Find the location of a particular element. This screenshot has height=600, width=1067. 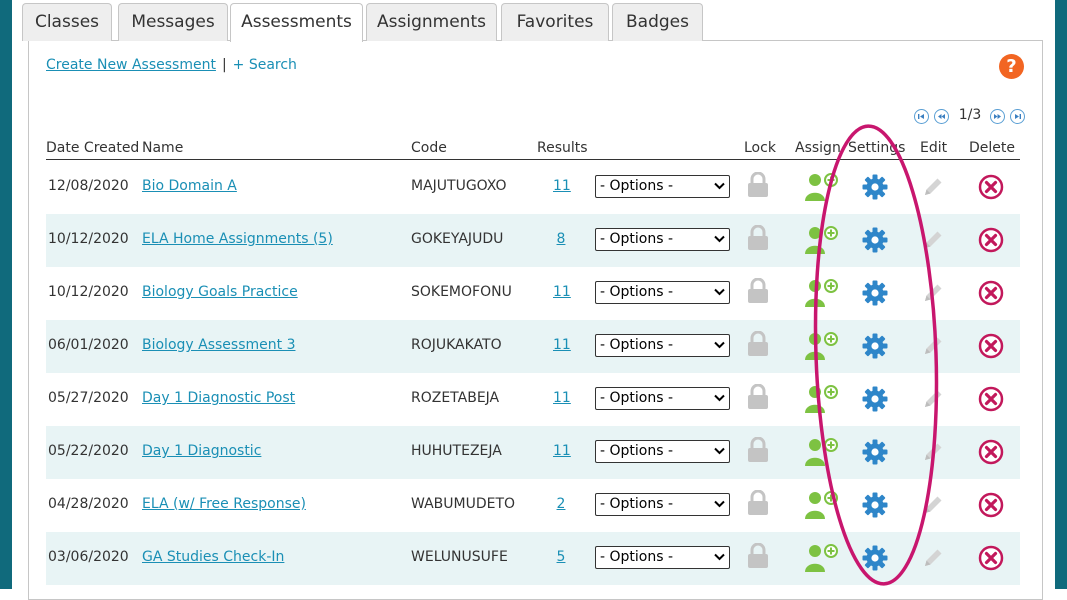

tab-favorites: Favorites is located at coordinates (555, 22).